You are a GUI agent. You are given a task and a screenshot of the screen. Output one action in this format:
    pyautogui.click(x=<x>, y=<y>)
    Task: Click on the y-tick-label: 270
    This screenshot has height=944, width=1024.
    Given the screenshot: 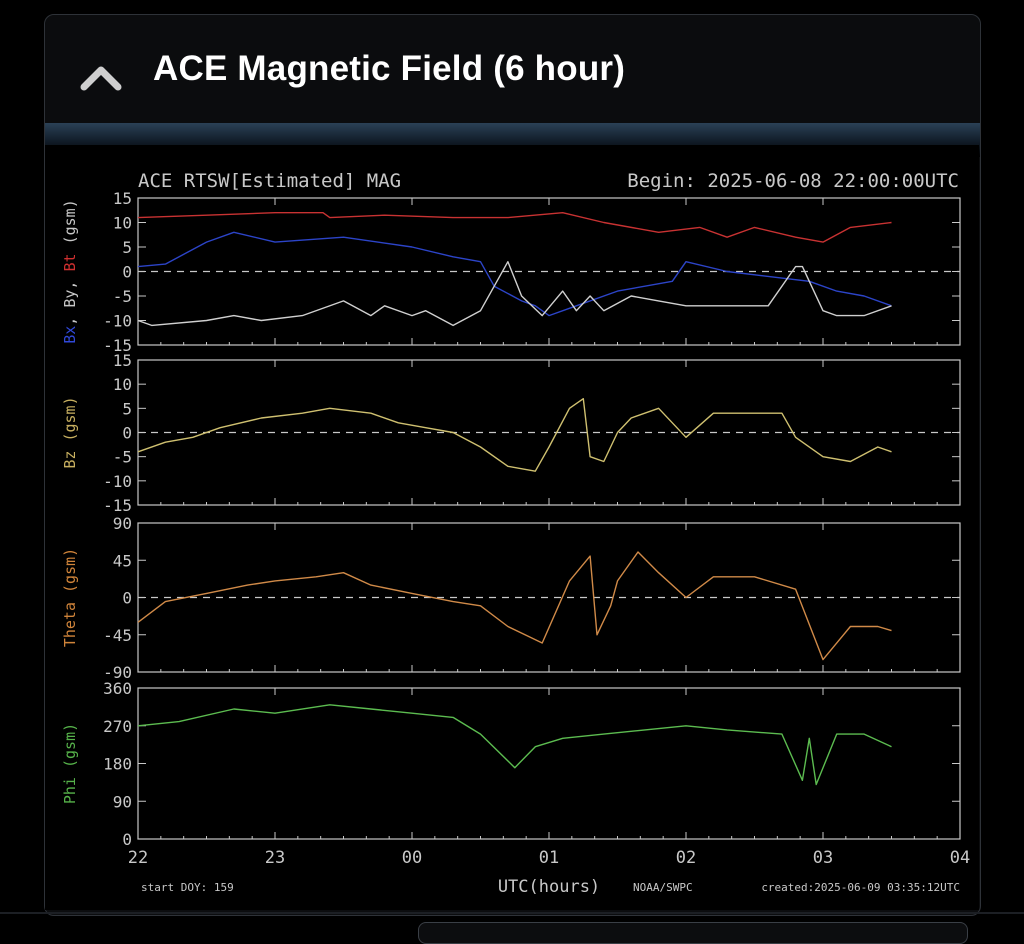 What is the action you would take?
    pyautogui.click(x=117, y=726)
    